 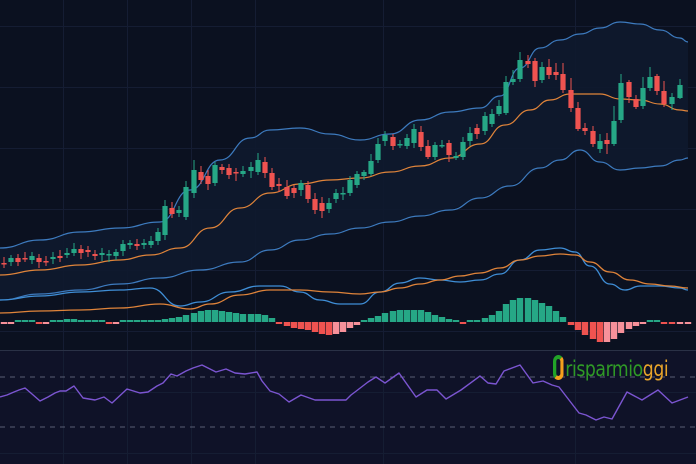 I want to click on macd-line, so click(x=344, y=277).